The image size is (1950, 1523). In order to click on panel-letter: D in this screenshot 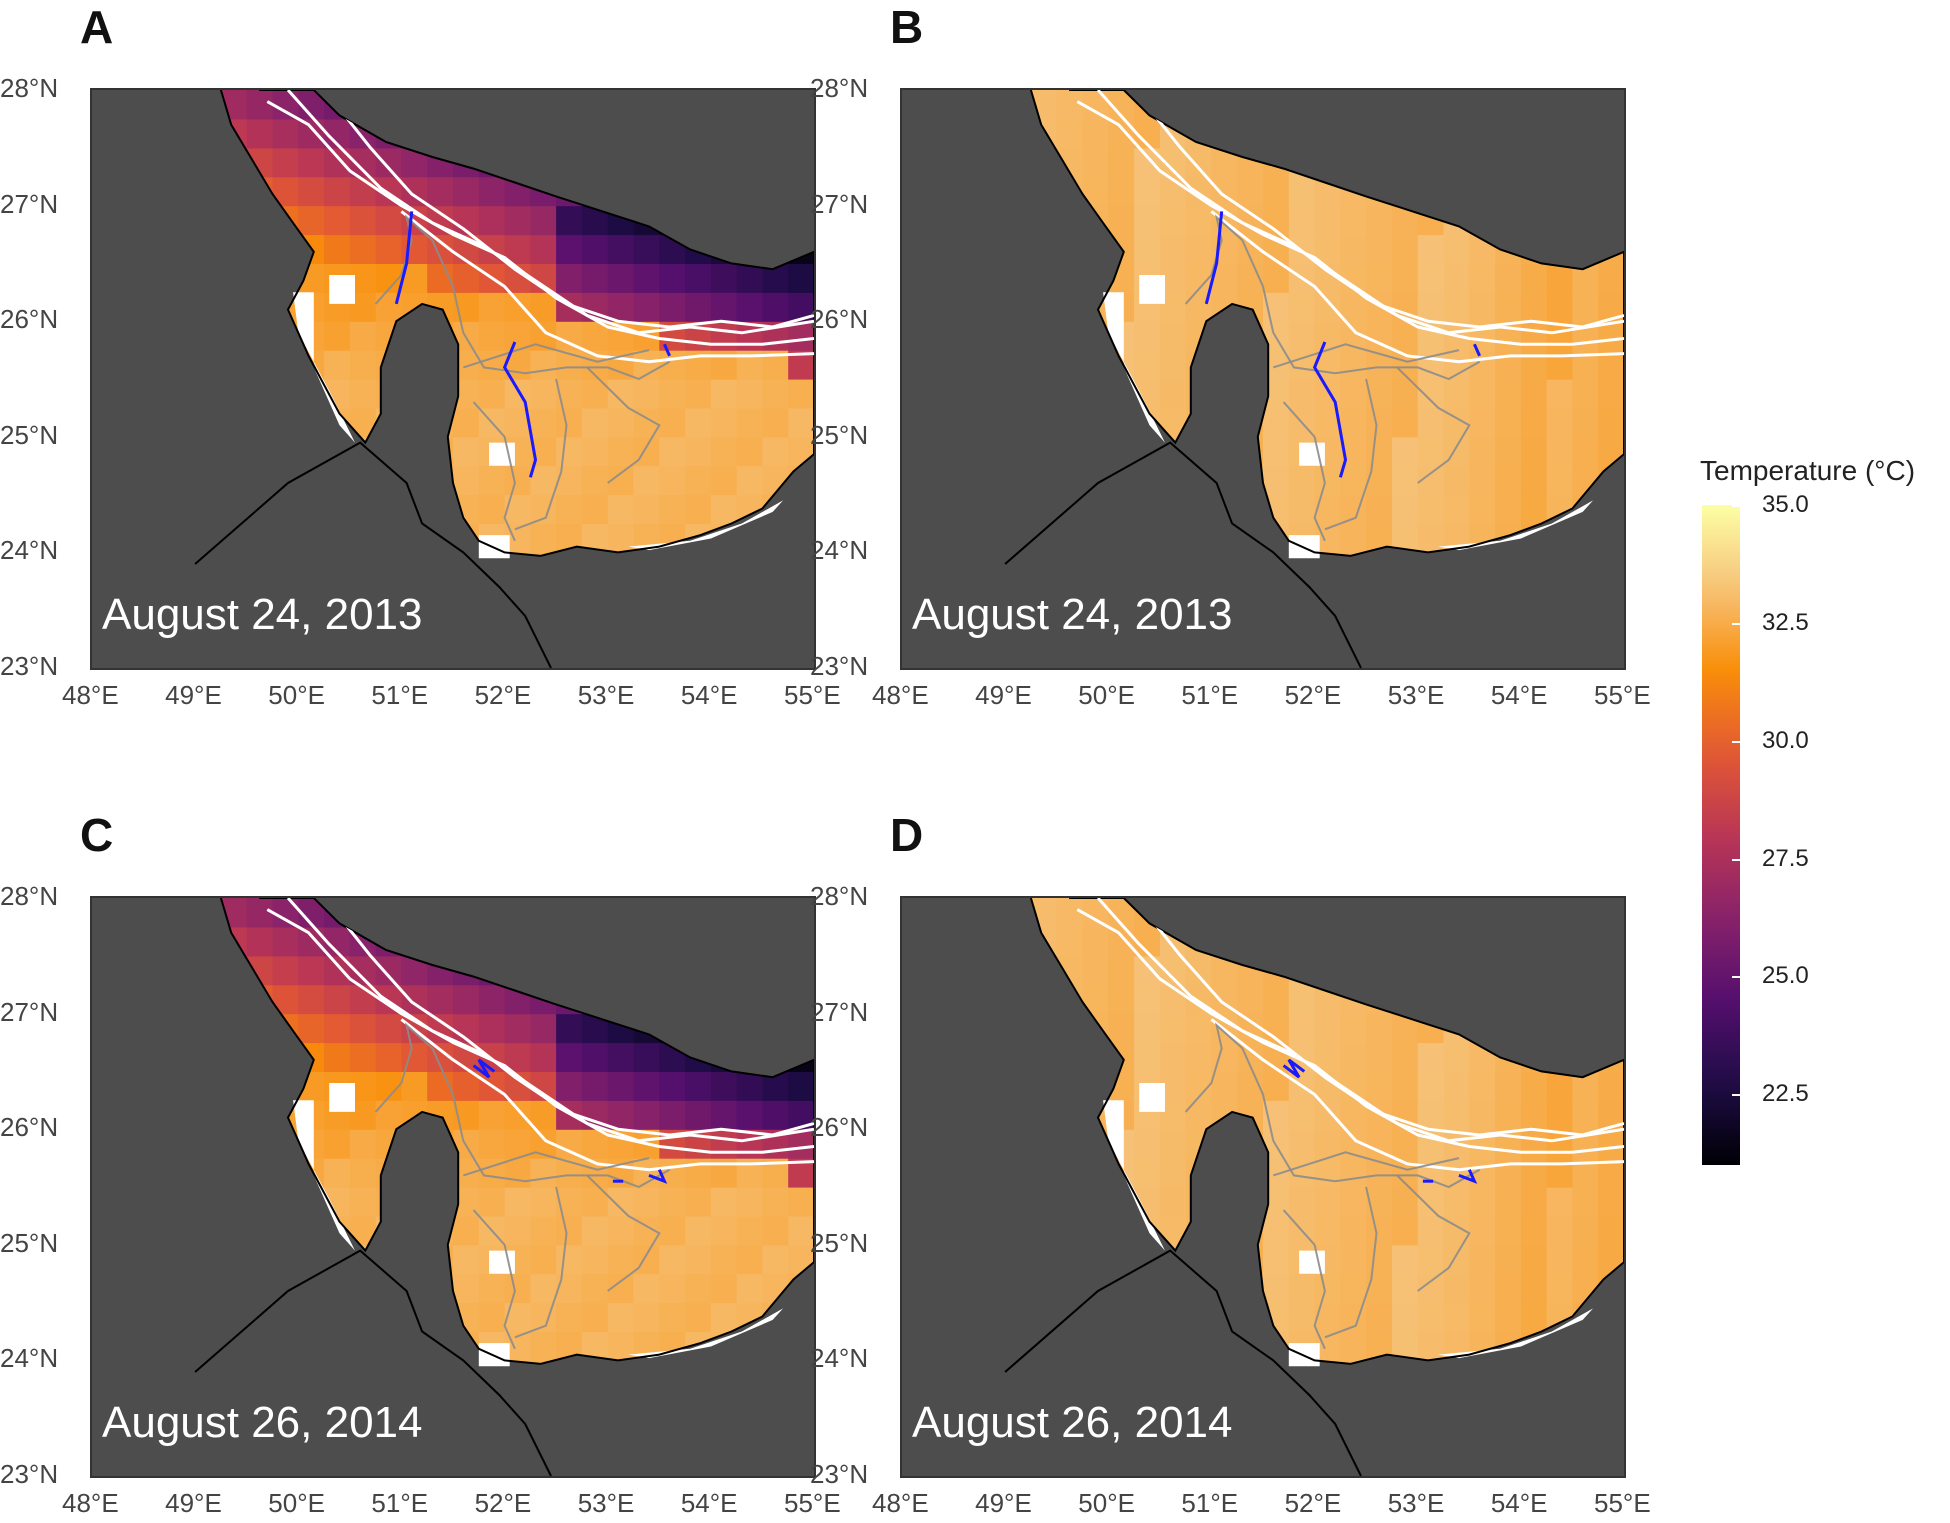, I will do `click(907, 835)`.